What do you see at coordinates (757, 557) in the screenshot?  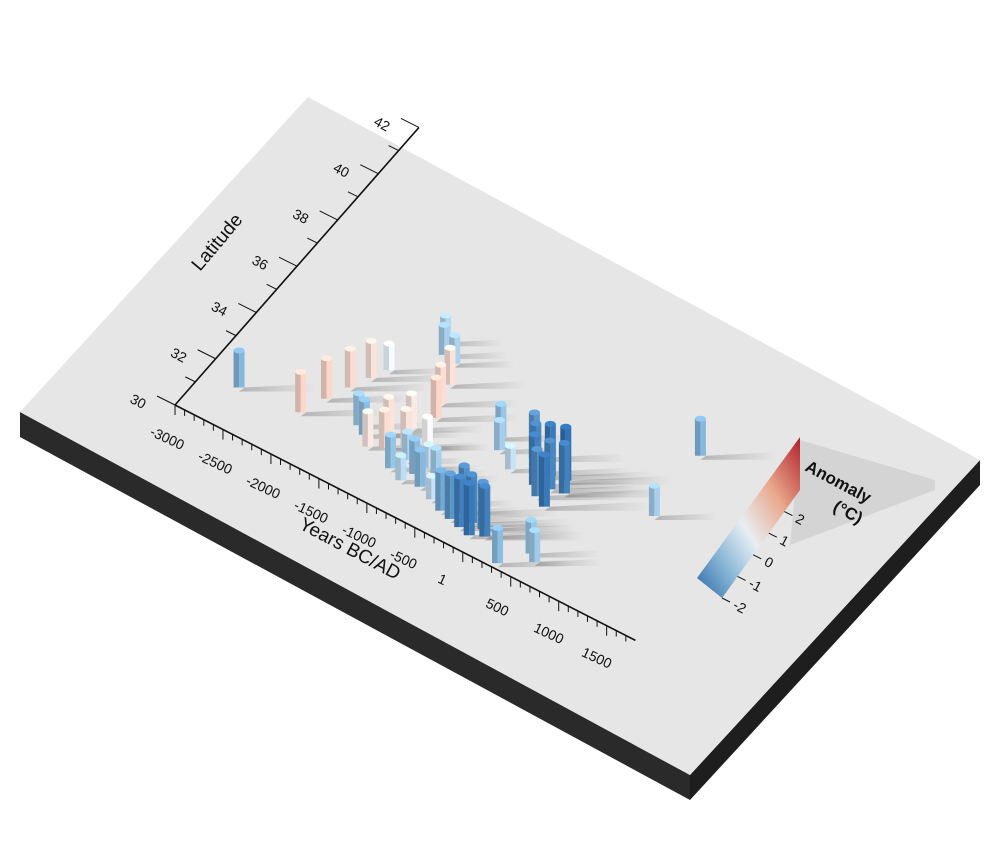 I see `legend-tick` at bounding box center [757, 557].